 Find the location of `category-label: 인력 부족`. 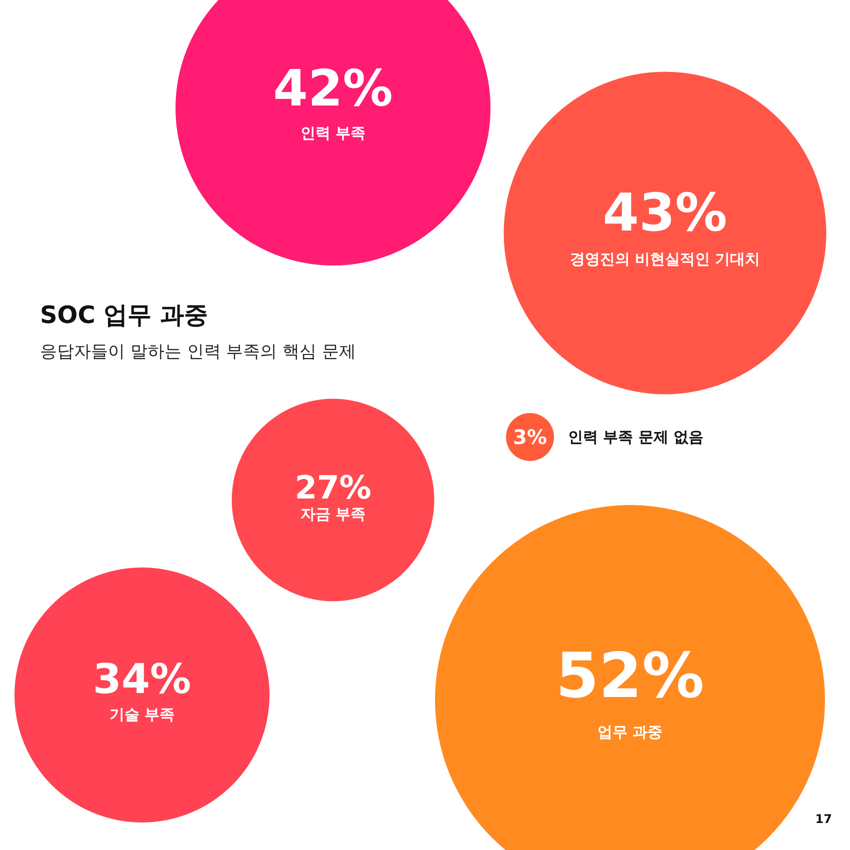

category-label: 인력 부족 is located at coordinates (333, 133).